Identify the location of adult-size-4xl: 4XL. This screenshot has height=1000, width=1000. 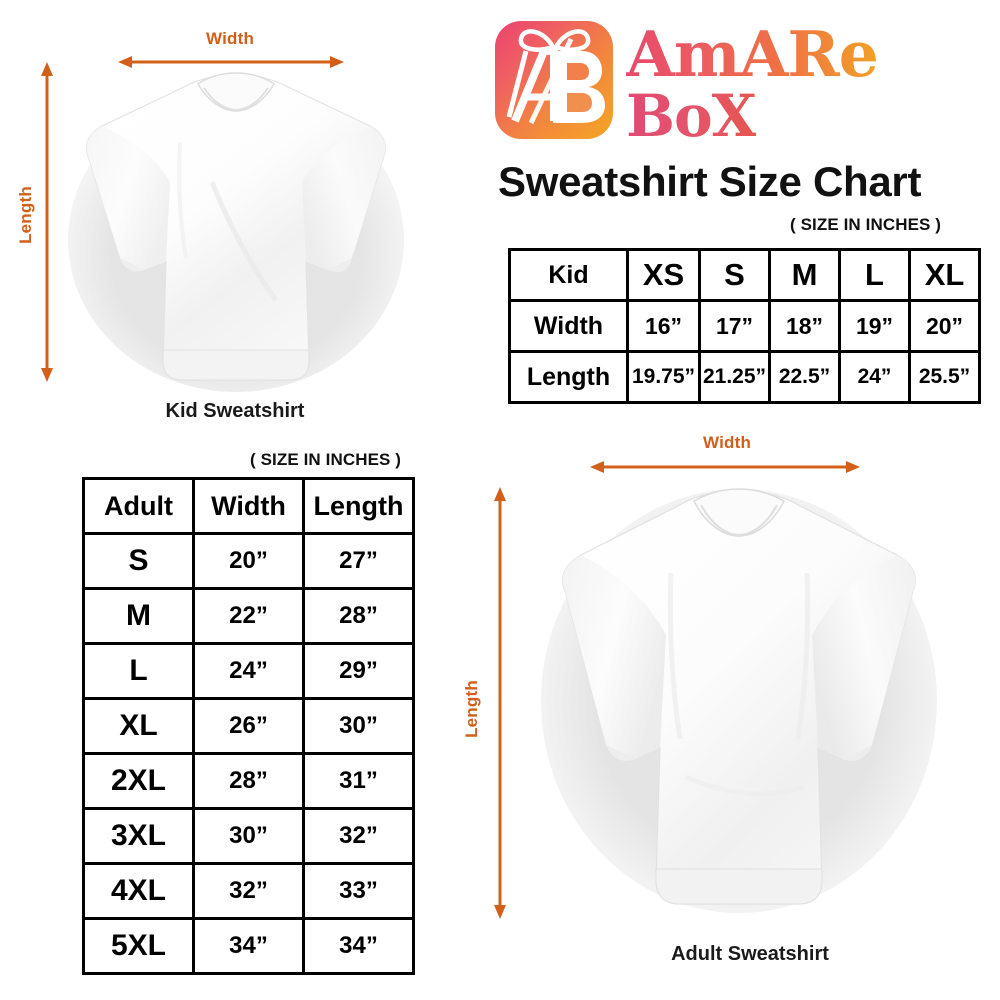
(138, 891).